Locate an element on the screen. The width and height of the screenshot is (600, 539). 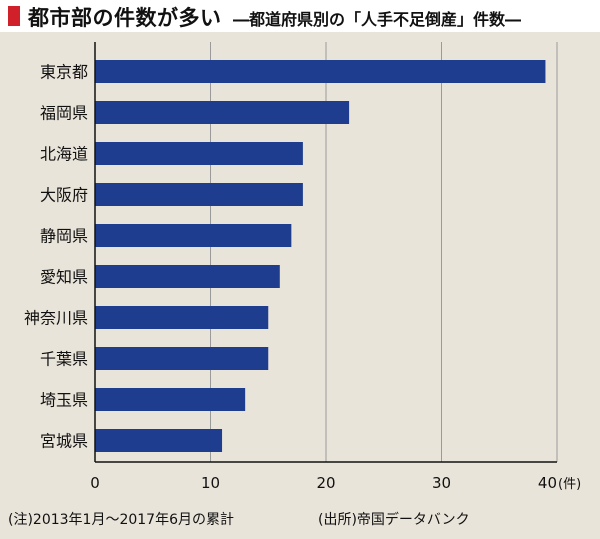
chart-header: 都市部の件数が多い ―都道府県別の「人手不足倒産」件数― is located at coordinates (300, 16).